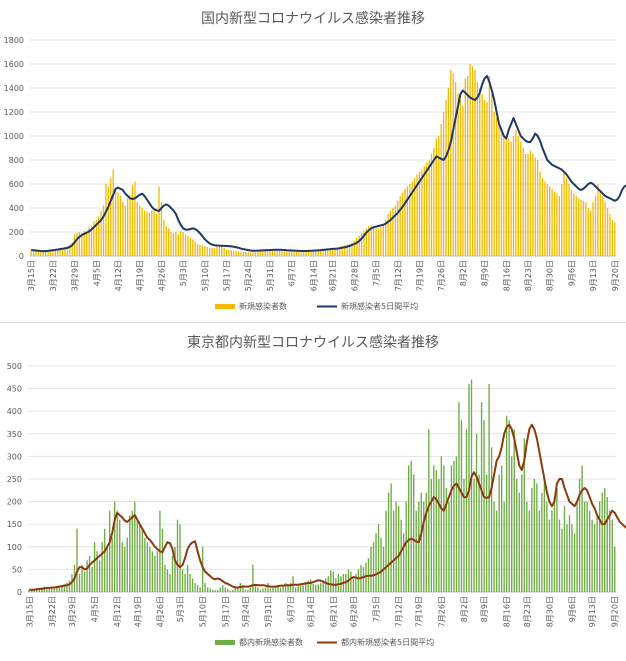 Image resolution: width=626 pixels, height=661 pixels. What do you see at coordinates (14, 64) in the screenshot?
I see `y-tick-label: 1600` at bounding box center [14, 64].